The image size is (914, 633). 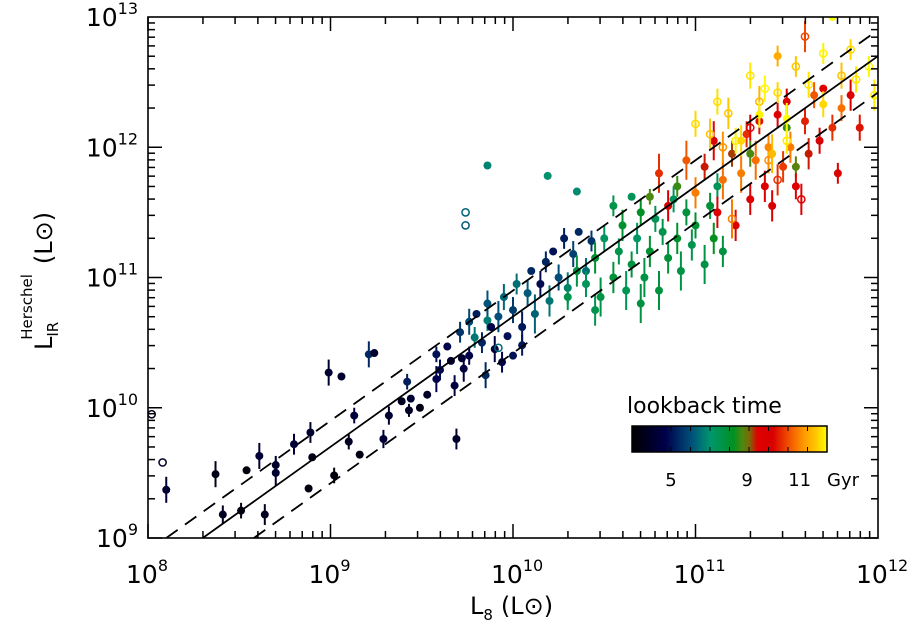 What do you see at coordinates (843, 480) in the screenshot?
I see `colorbar-unit: Gyr` at bounding box center [843, 480].